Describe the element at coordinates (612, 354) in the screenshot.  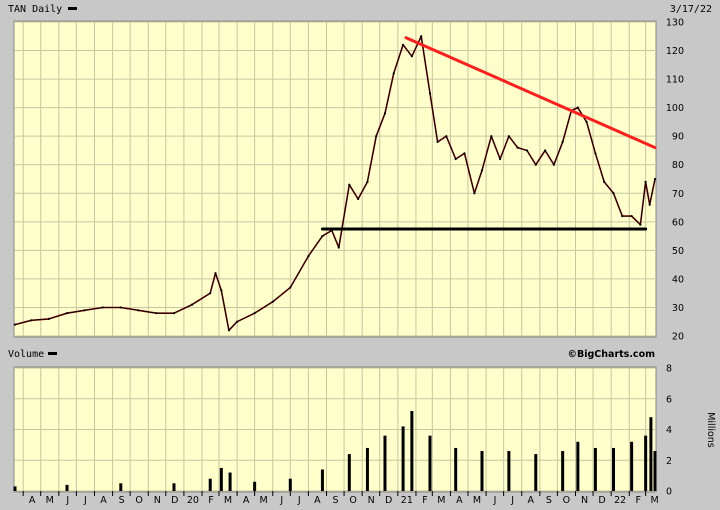
I see `watermark: ©BigCharts.com` at that location.